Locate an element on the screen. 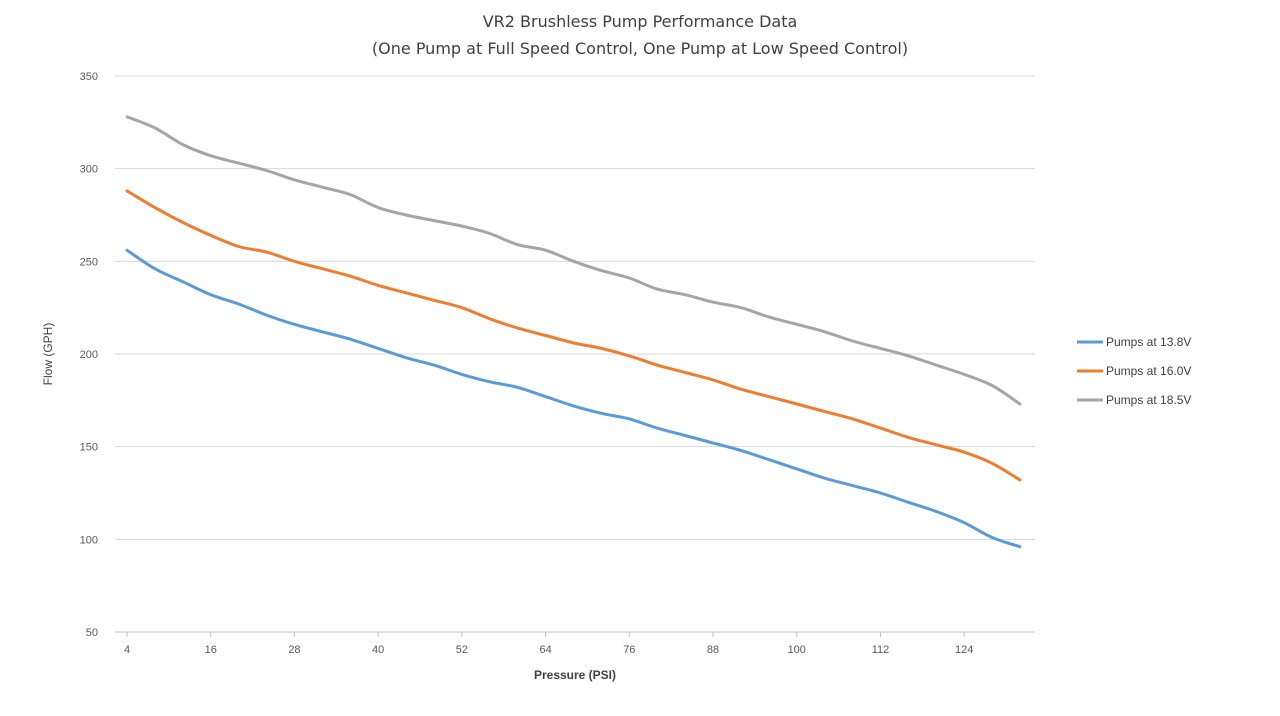 The height and width of the screenshot is (716, 1280). x-tick-label: 40 is located at coordinates (378, 650).